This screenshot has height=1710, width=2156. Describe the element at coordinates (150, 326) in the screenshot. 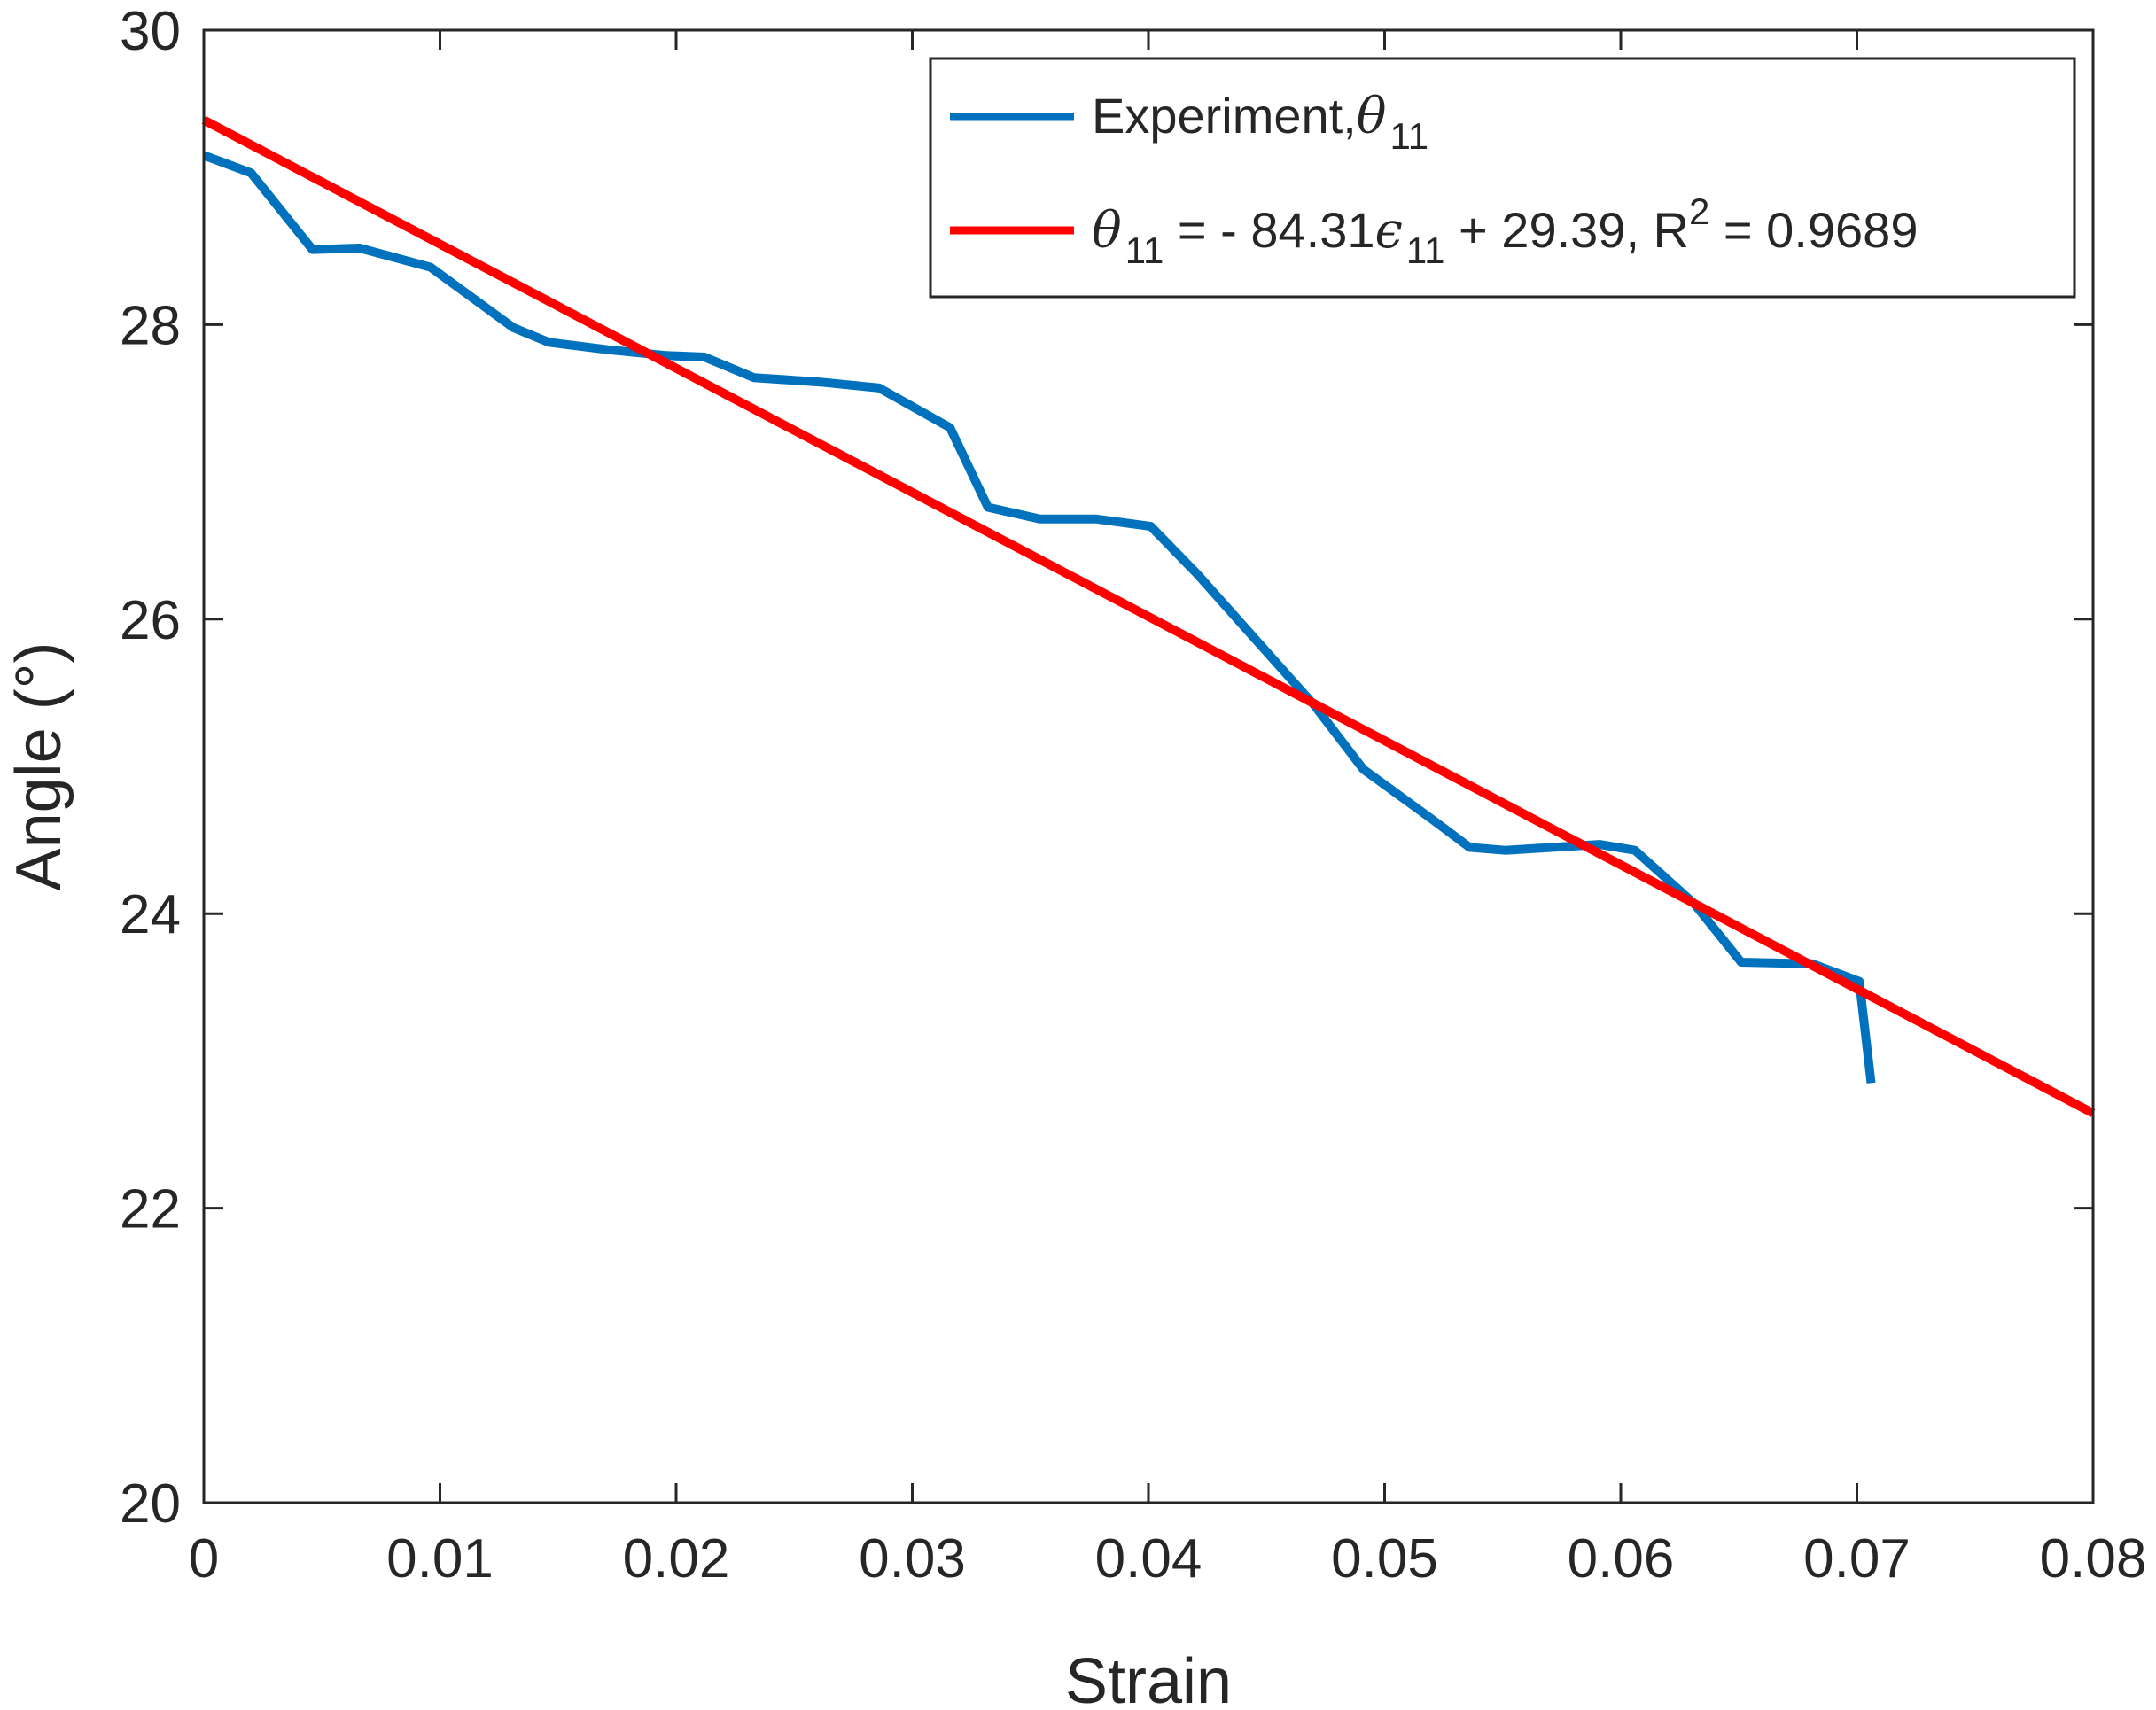

I see `y-tick-label: 28` at that location.